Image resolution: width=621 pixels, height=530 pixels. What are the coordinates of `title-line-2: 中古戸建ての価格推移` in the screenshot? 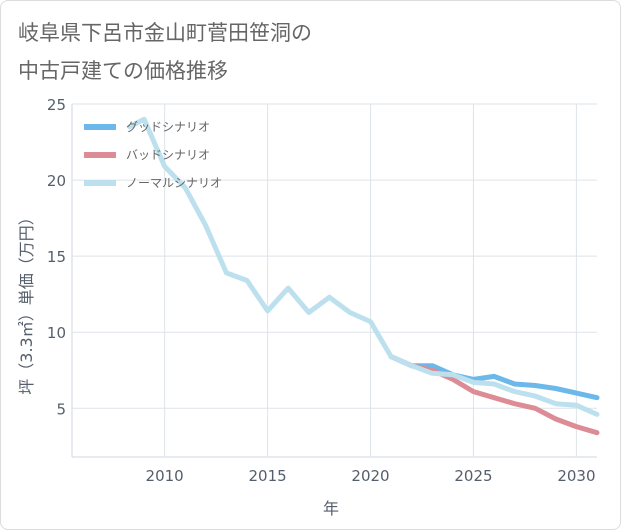 It's located at (123, 71).